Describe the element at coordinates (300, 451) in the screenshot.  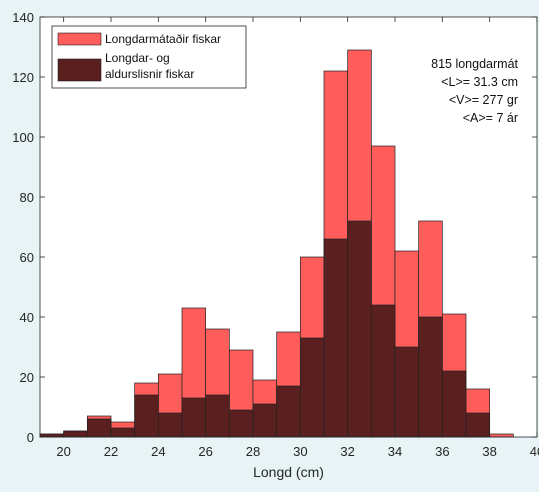
I see `x-tick-label: 30` at that location.